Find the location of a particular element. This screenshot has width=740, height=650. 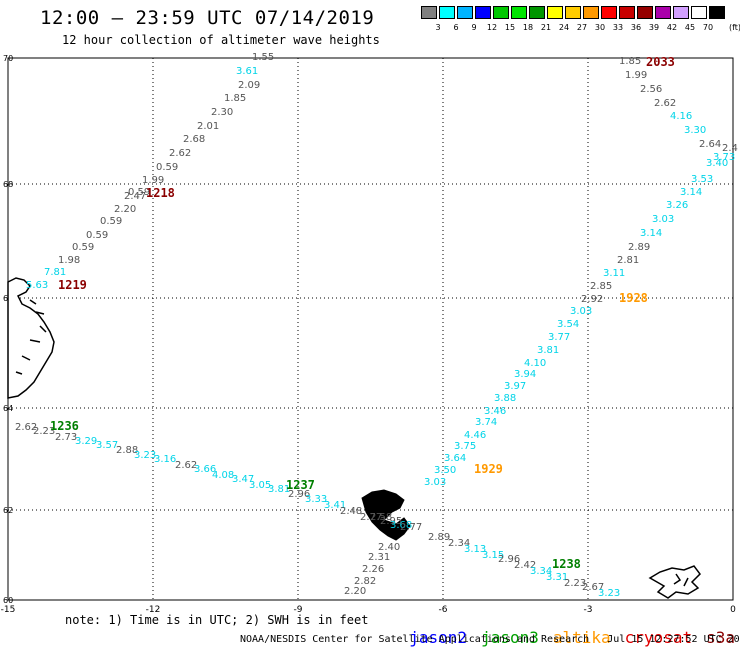

legend-label: 3 is located at coordinates (438, 27).